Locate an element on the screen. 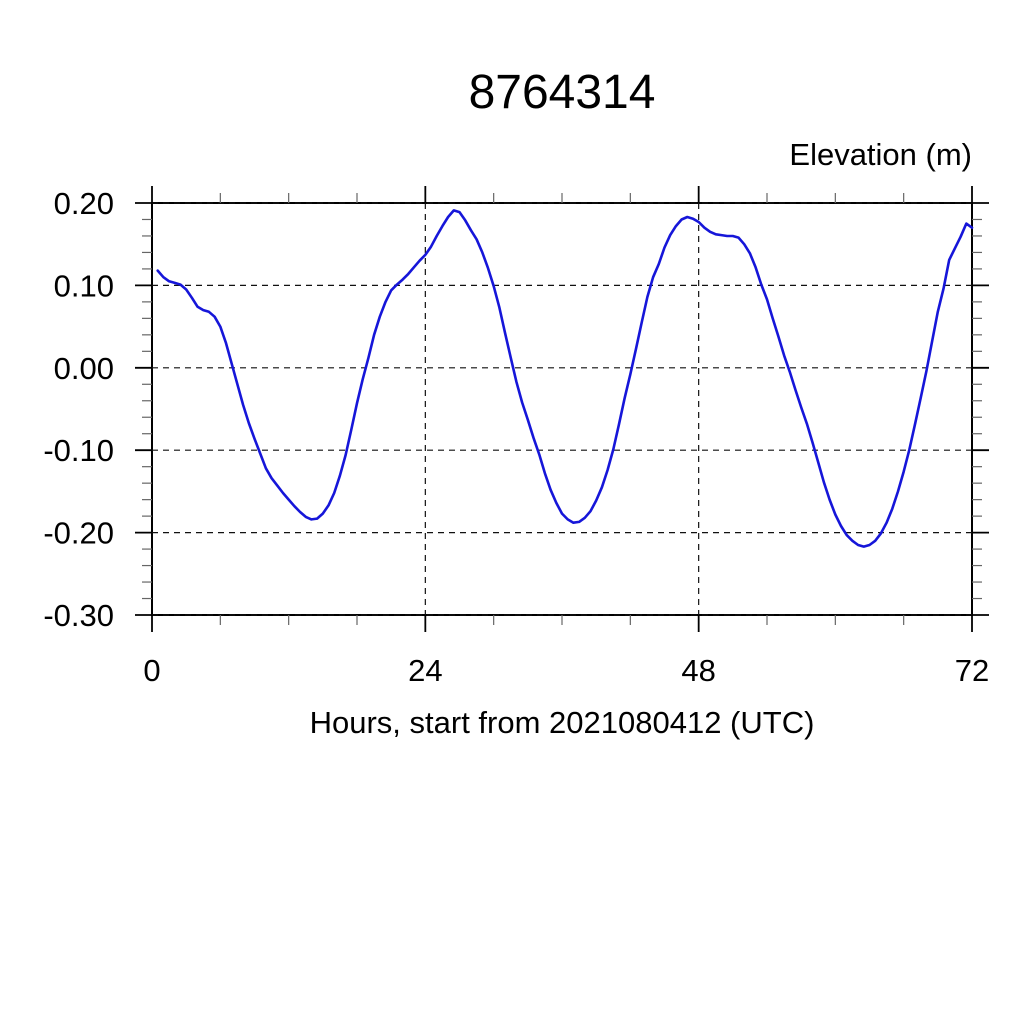  x-tick-label: 72 is located at coordinates (972, 670).